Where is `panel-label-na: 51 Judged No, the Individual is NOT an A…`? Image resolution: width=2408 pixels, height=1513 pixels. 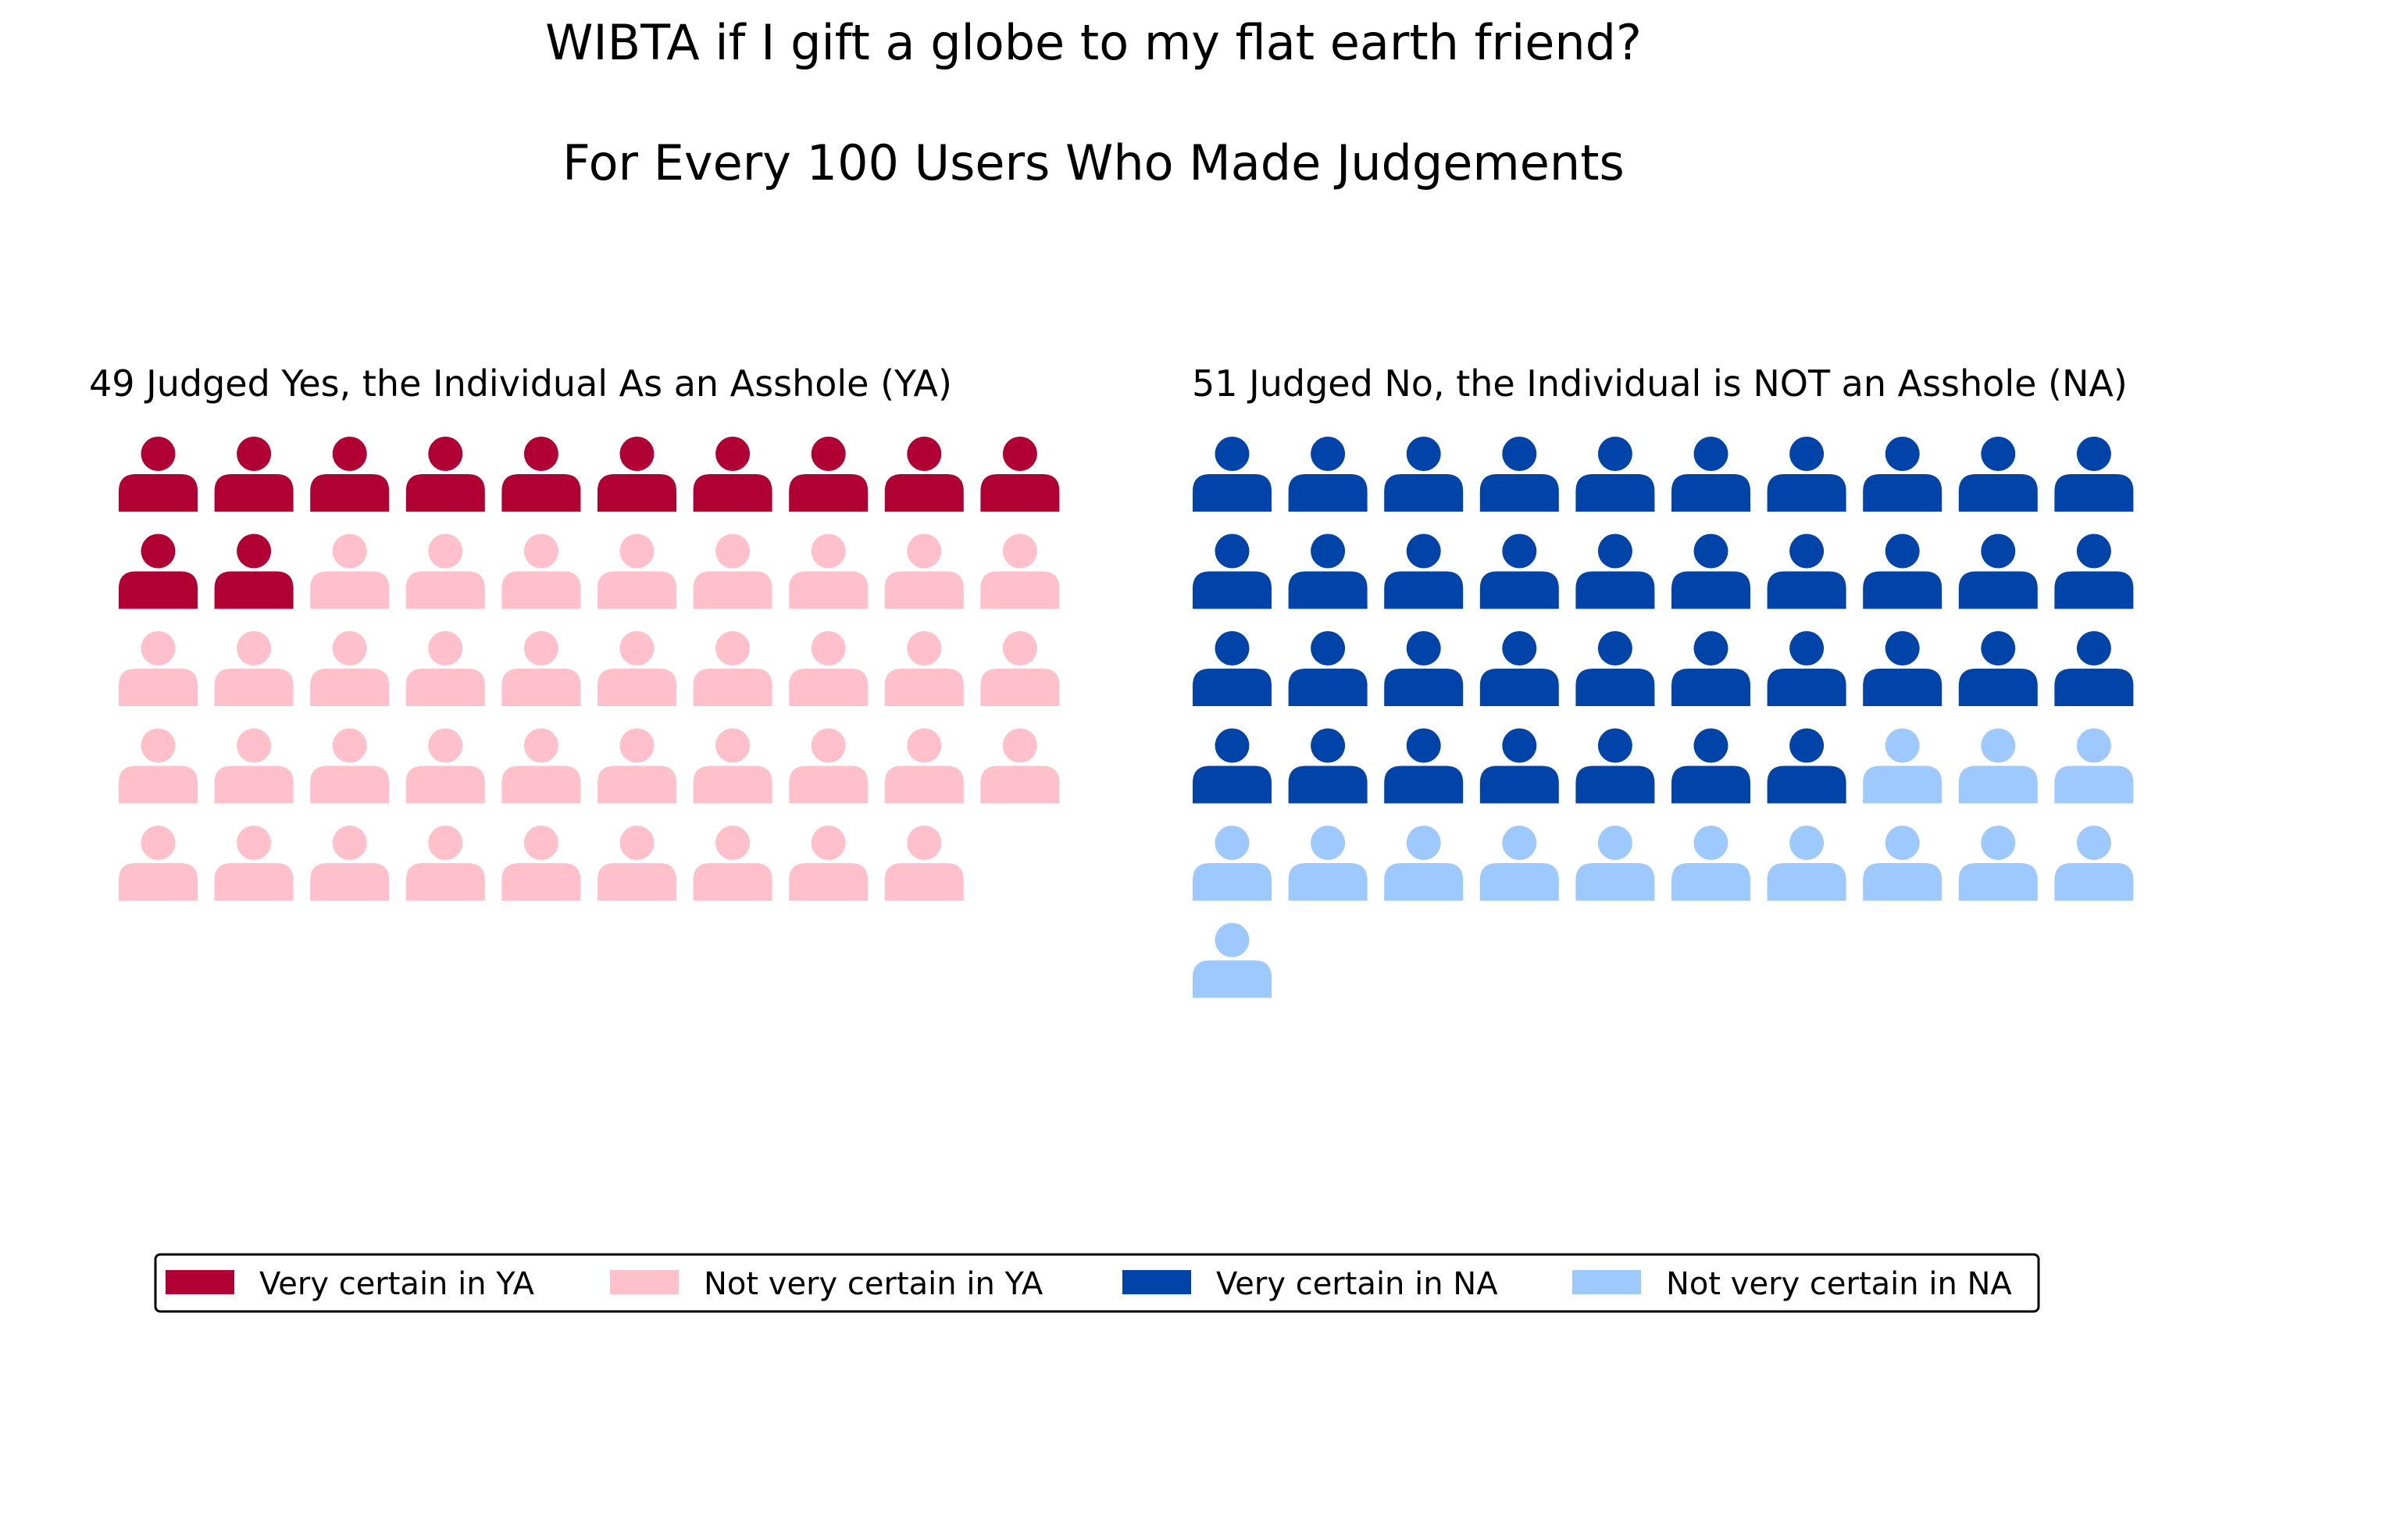 panel-label-na: 51 Judged No, the Individual is NOT an A… is located at coordinates (1660, 383).